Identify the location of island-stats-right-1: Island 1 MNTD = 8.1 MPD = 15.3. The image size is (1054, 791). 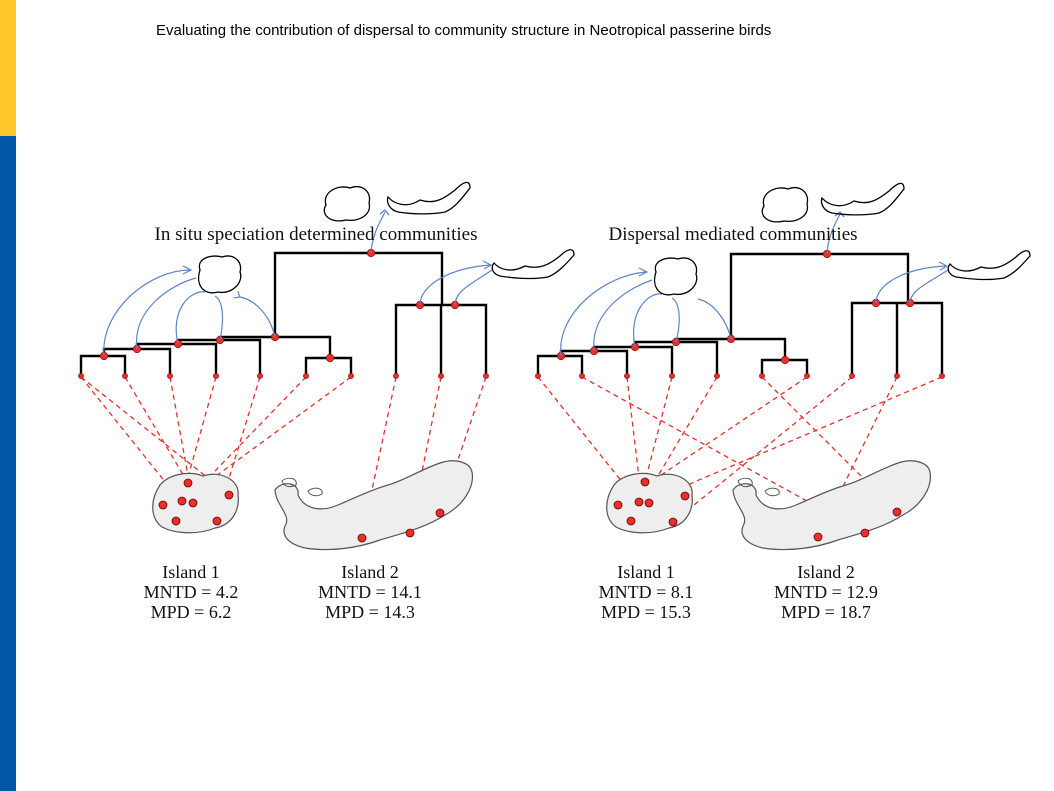
(646, 592).